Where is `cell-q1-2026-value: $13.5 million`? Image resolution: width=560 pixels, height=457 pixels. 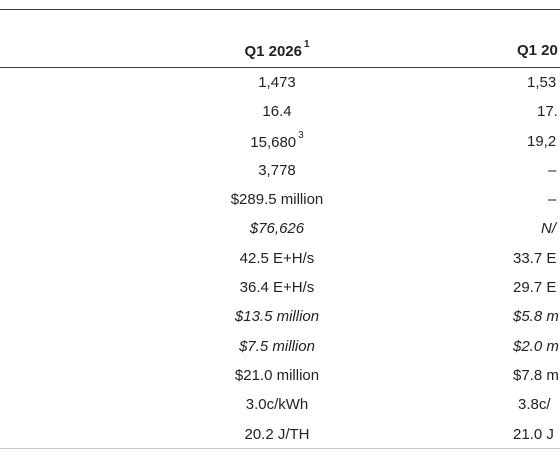
cell-q1-2026-value: $13.5 million is located at coordinates (277, 317).